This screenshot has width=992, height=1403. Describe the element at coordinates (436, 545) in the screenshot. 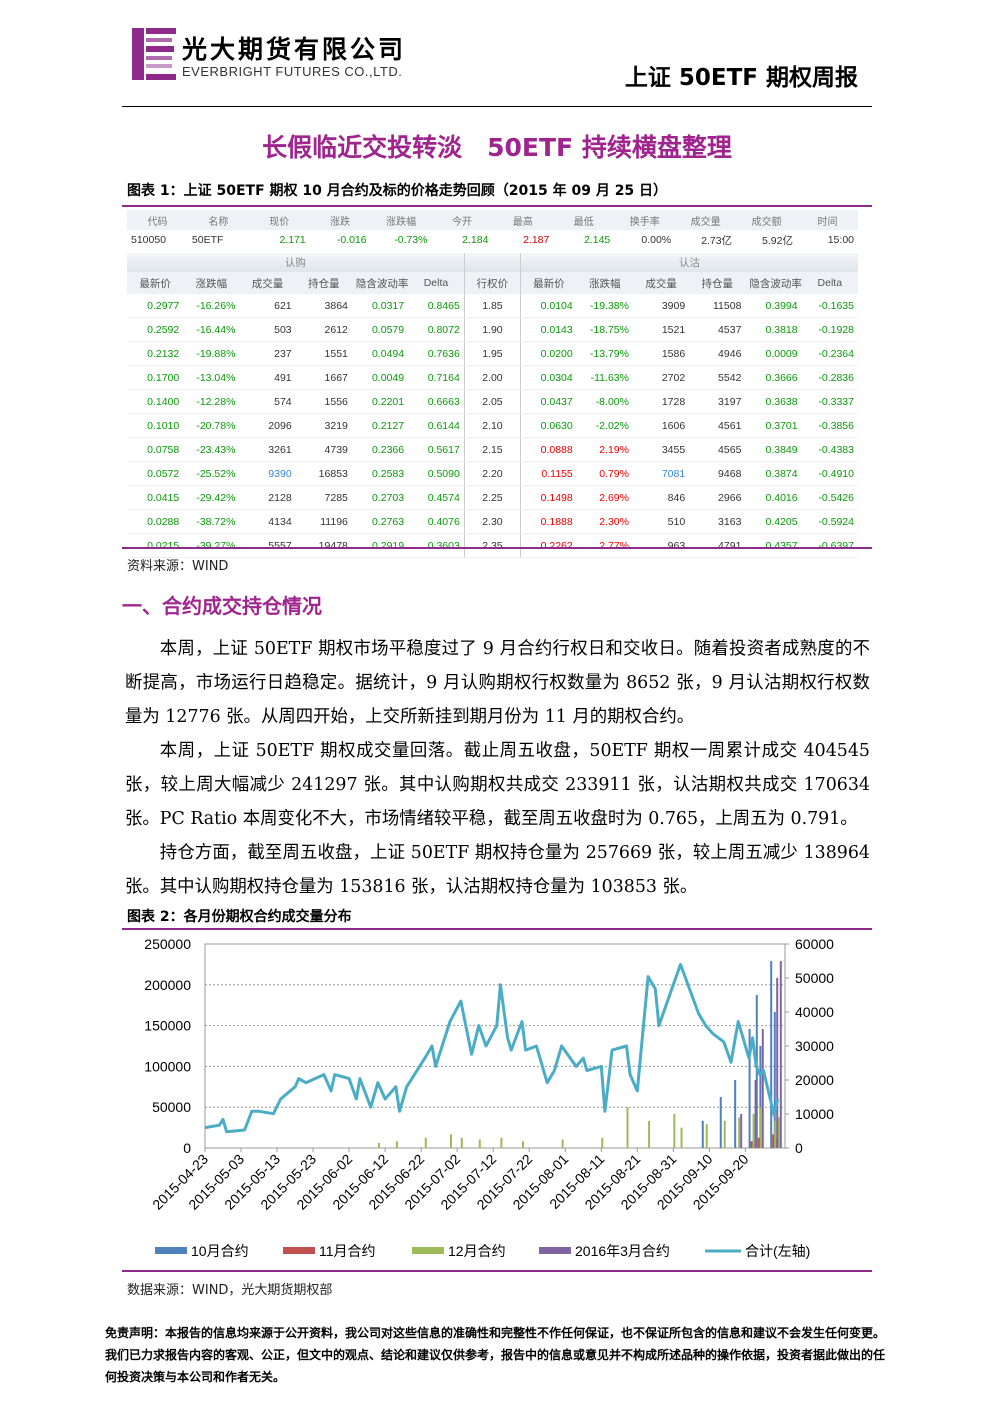

I see `cell: 0.3603` at that location.